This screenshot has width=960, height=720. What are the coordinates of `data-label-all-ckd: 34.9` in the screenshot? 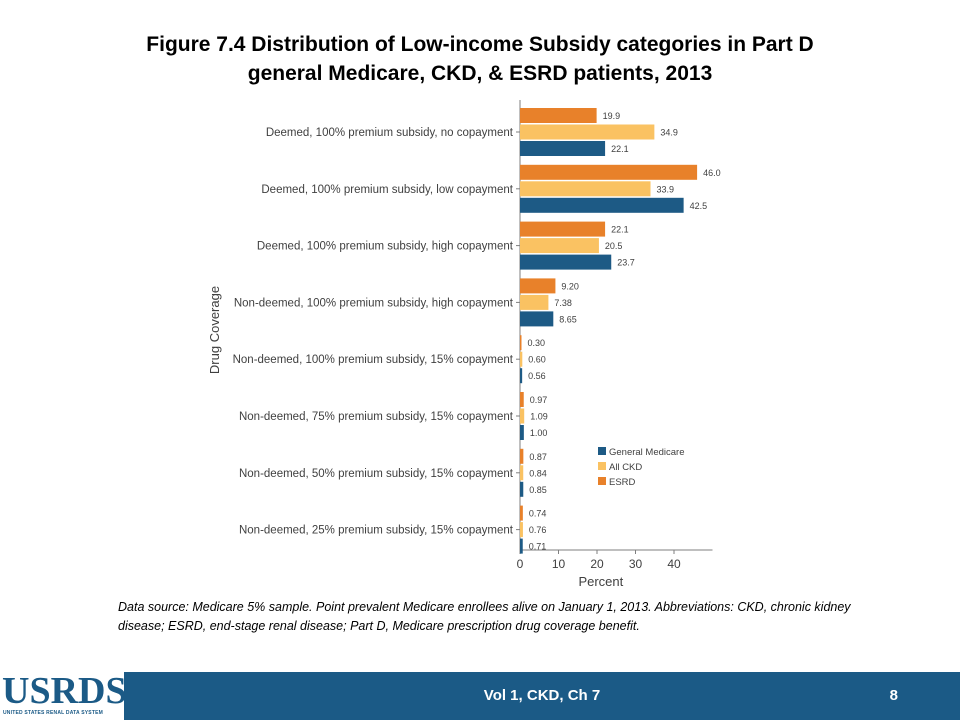 It's located at (669, 133).